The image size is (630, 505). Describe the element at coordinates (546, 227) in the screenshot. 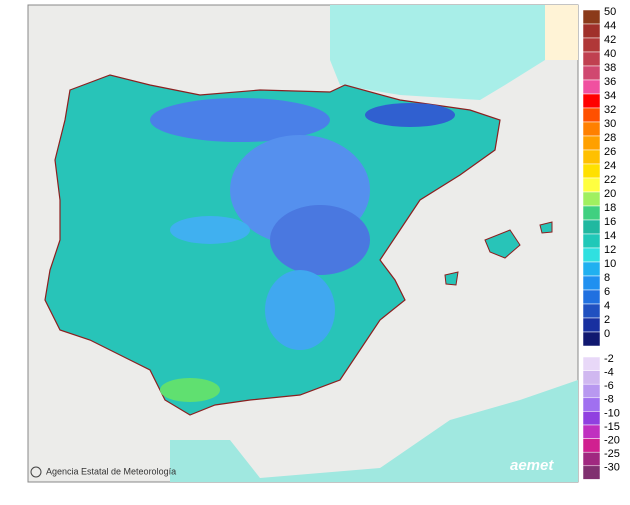

I see `menorca` at that location.